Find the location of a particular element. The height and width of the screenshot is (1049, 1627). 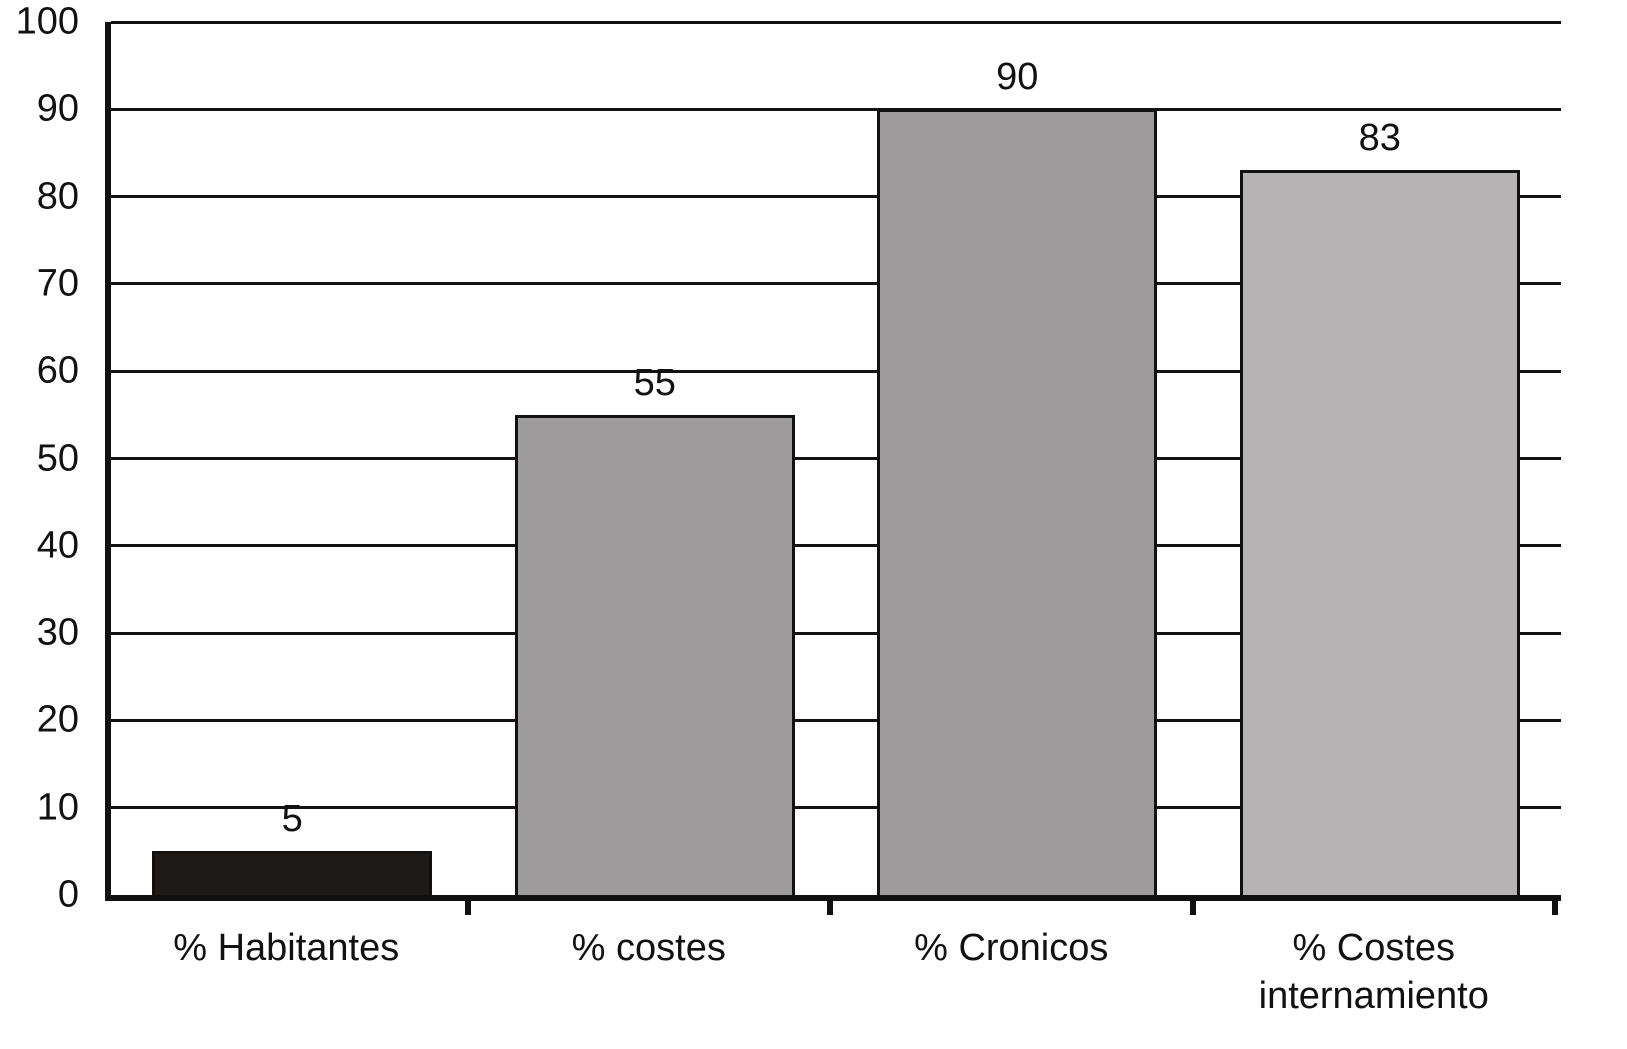

bar-value-label: 83 is located at coordinates (1379, 138).